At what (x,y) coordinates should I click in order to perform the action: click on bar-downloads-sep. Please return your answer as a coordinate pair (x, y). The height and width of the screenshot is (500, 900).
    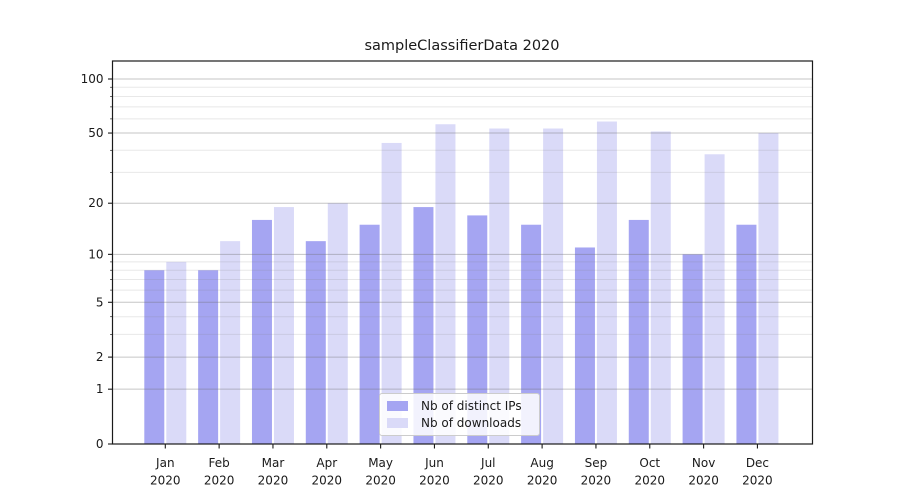
    Looking at the image, I should click on (606, 282).